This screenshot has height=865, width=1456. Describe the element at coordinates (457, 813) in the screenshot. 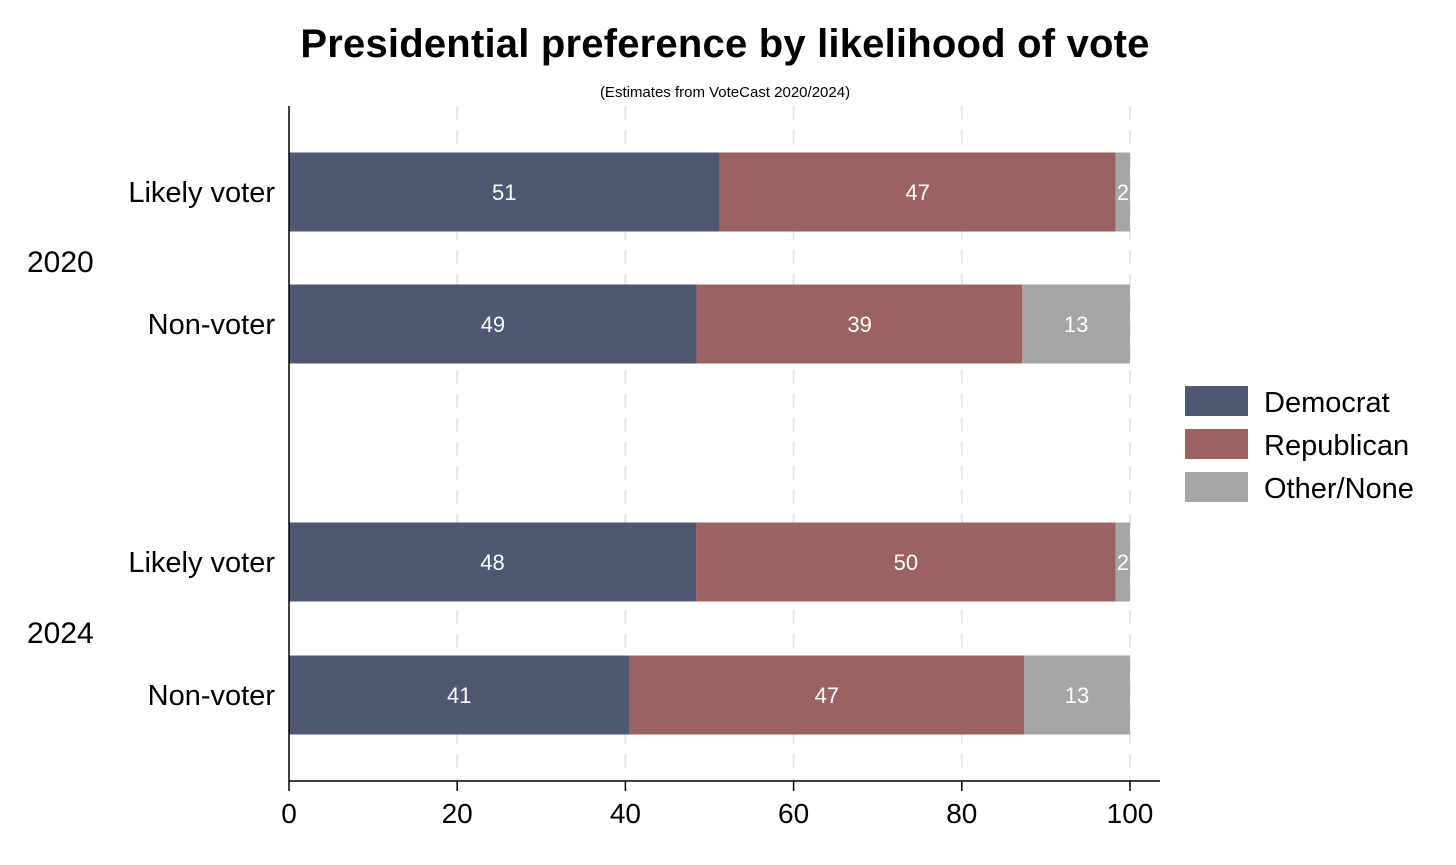

I see `x-tick-label: 20` at that location.